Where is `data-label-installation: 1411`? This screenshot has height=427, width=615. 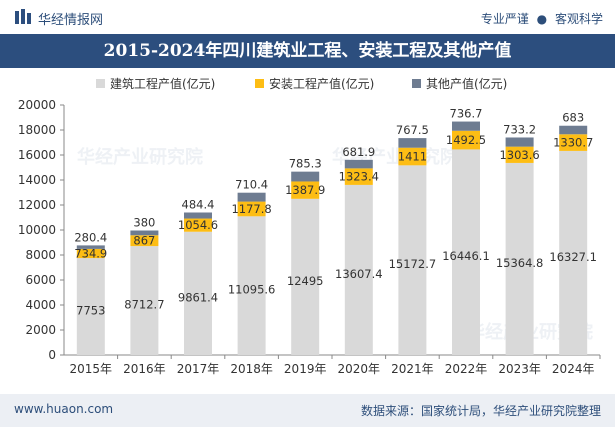 data-label-installation: 1411 is located at coordinates (412, 157).